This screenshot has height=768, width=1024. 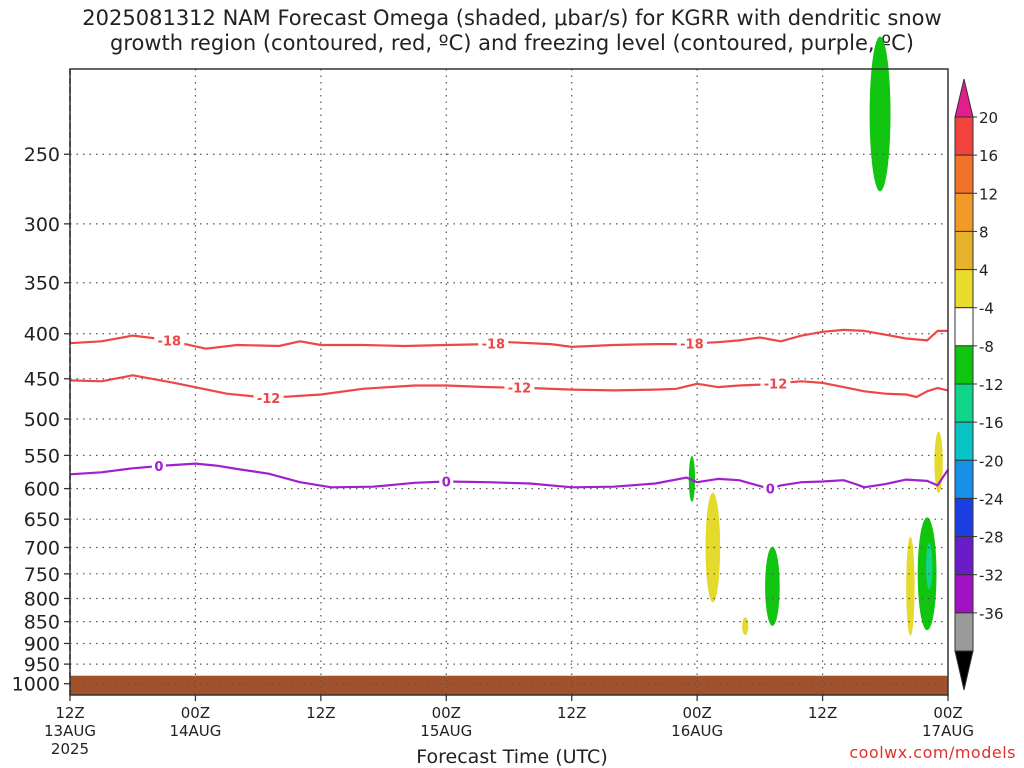 I want to click on y-tick-label: 550, so click(x=42, y=456).